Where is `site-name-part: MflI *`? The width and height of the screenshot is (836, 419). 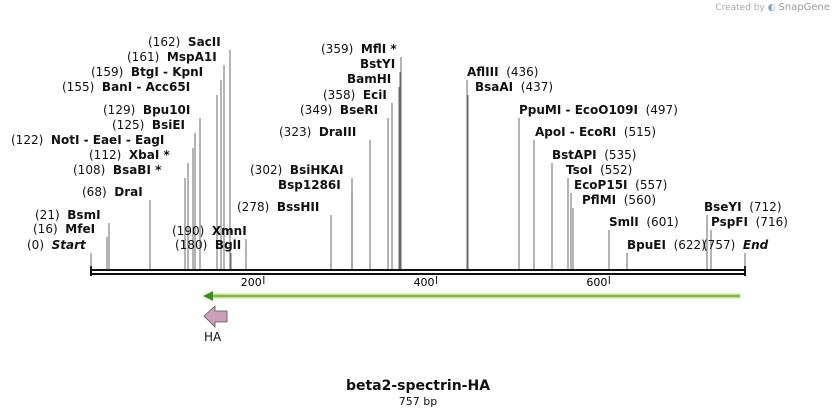 site-name-part: MflI * is located at coordinates (378, 49).